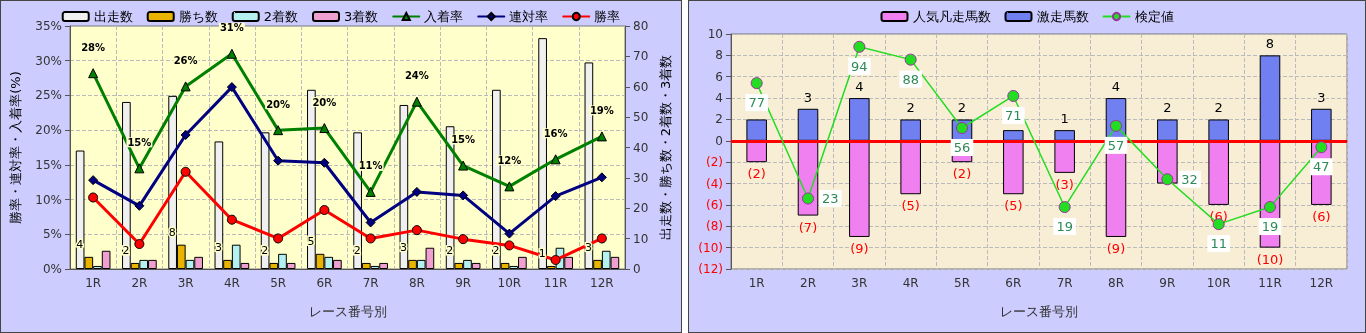  What do you see at coordinates (48, 95) in the screenshot?
I see `y-tick-label: 25%` at bounding box center [48, 95].